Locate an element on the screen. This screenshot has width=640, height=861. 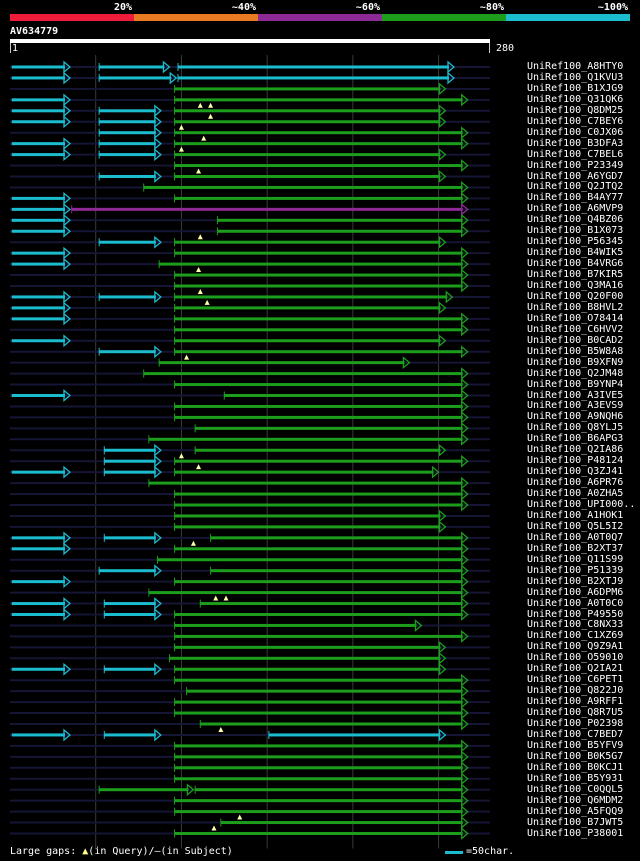
hit-label: UniRef100_A0T0C0 is located at coordinates (575, 603).